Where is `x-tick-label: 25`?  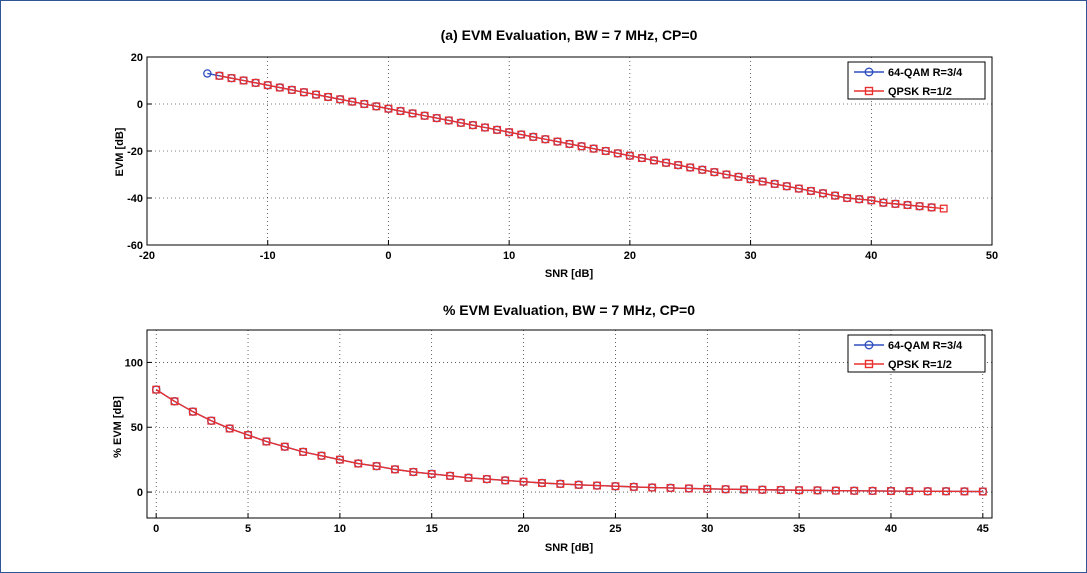
x-tick-label: 25 is located at coordinates (615, 529).